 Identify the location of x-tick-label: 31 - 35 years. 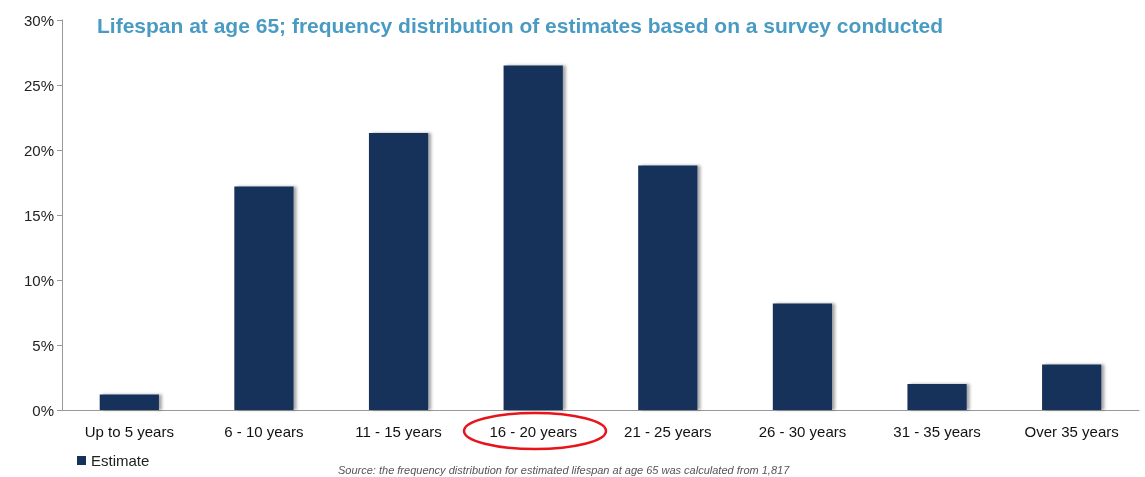
(937, 431).